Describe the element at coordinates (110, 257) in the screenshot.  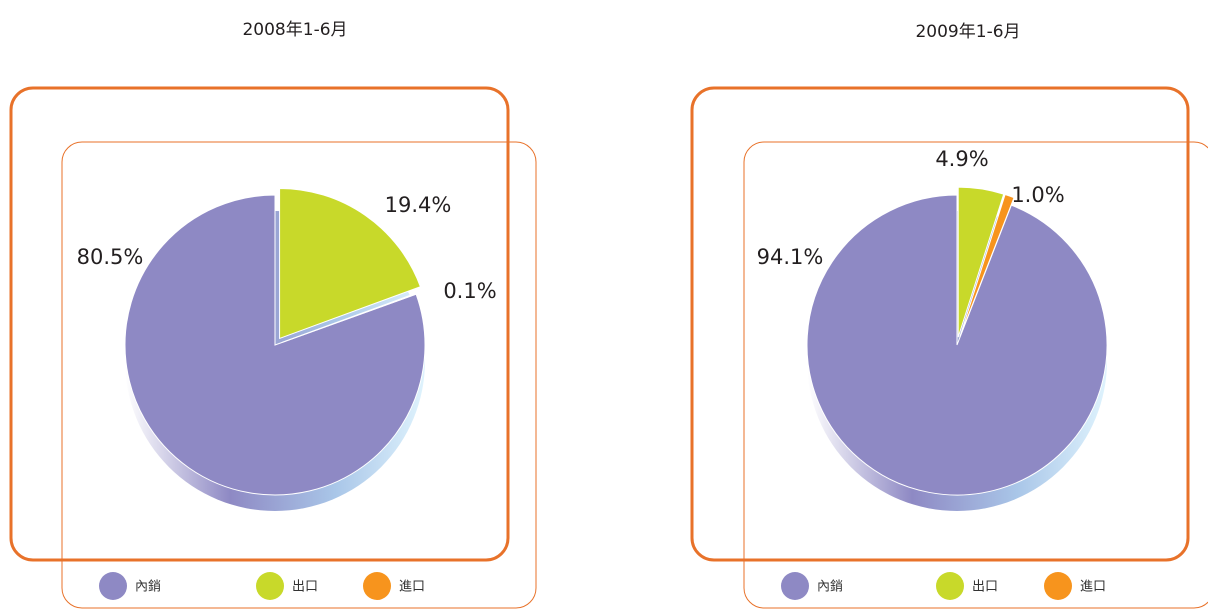
I see `data-label: 80.5%` at that location.